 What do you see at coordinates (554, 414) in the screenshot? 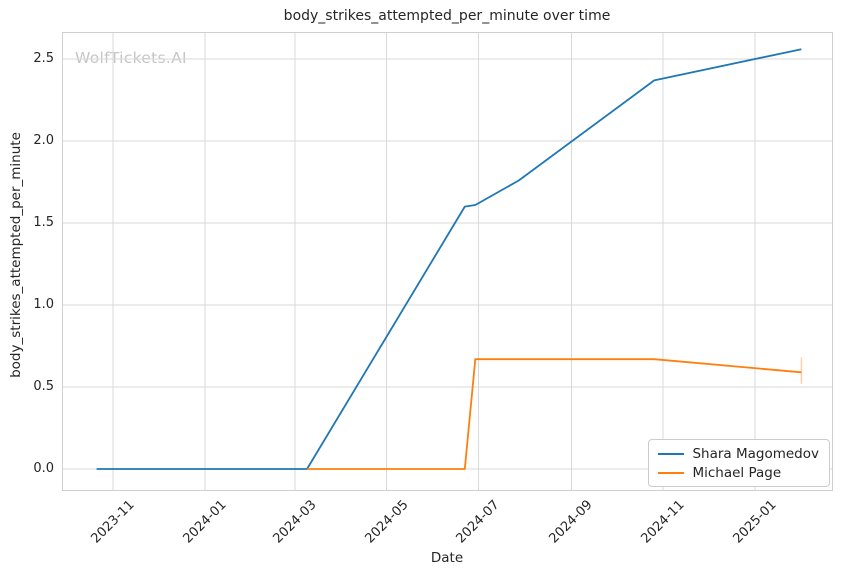
I see `series-line-michael-page` at bounding box center [554, 414].